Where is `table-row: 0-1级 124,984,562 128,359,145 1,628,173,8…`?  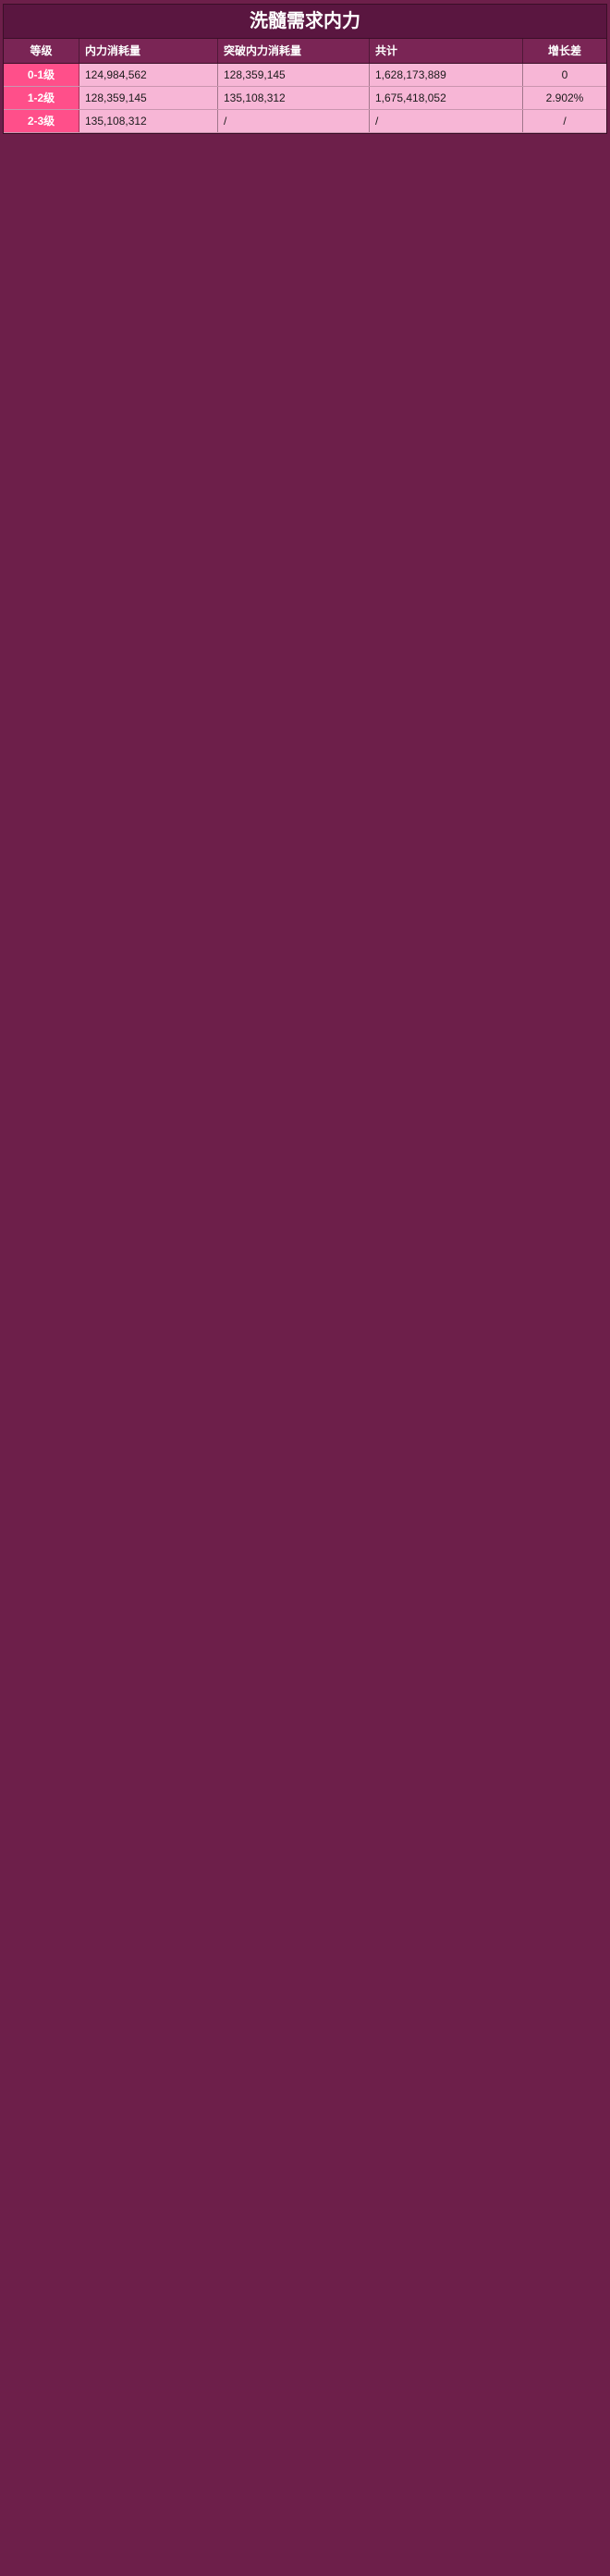 table-row: 0-1级 124,984,562 128,359,145 1,628,173,8… is located at coordinates (305, 75).